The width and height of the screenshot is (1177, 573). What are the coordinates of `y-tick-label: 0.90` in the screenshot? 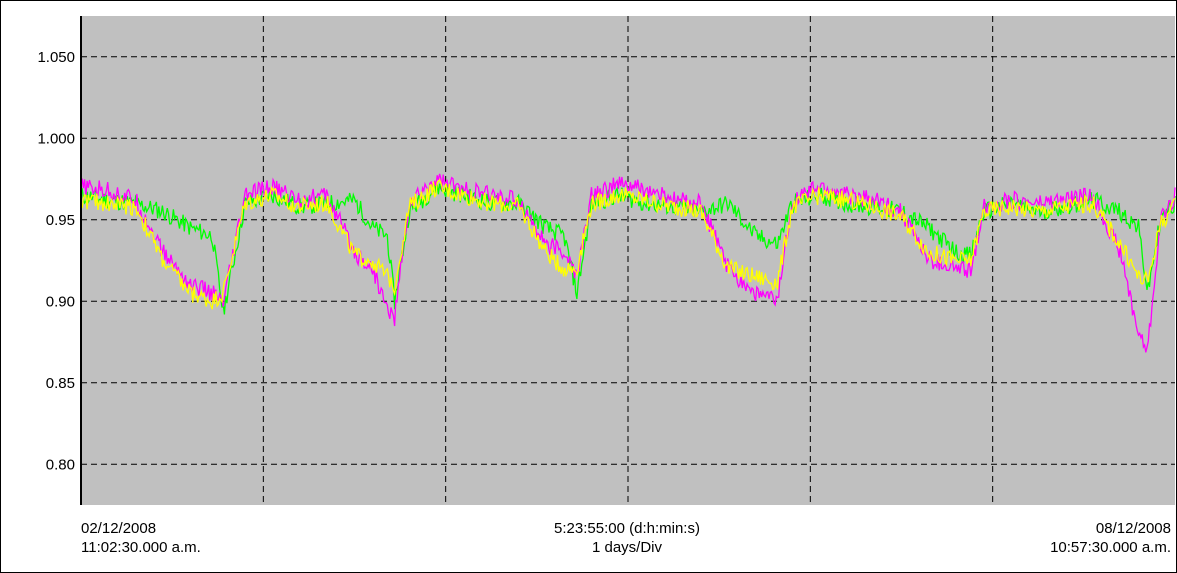 It's located at (60, 301).